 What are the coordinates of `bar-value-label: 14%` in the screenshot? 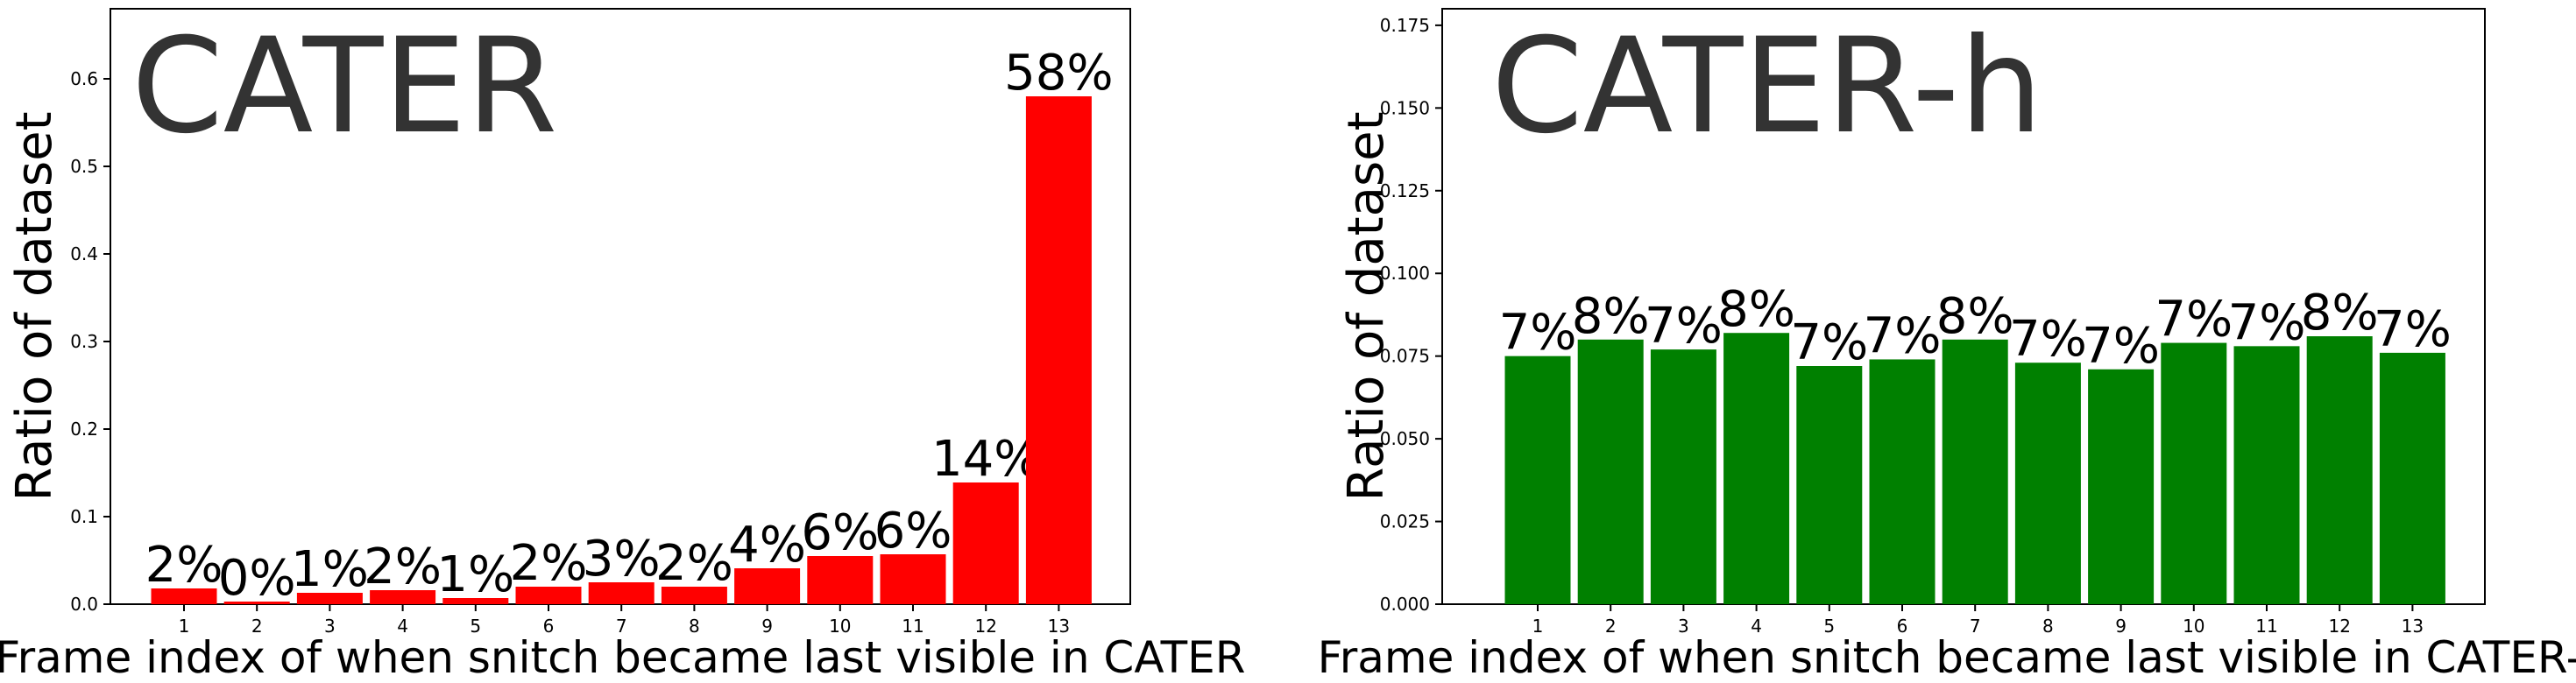 It's located at (985, 459).